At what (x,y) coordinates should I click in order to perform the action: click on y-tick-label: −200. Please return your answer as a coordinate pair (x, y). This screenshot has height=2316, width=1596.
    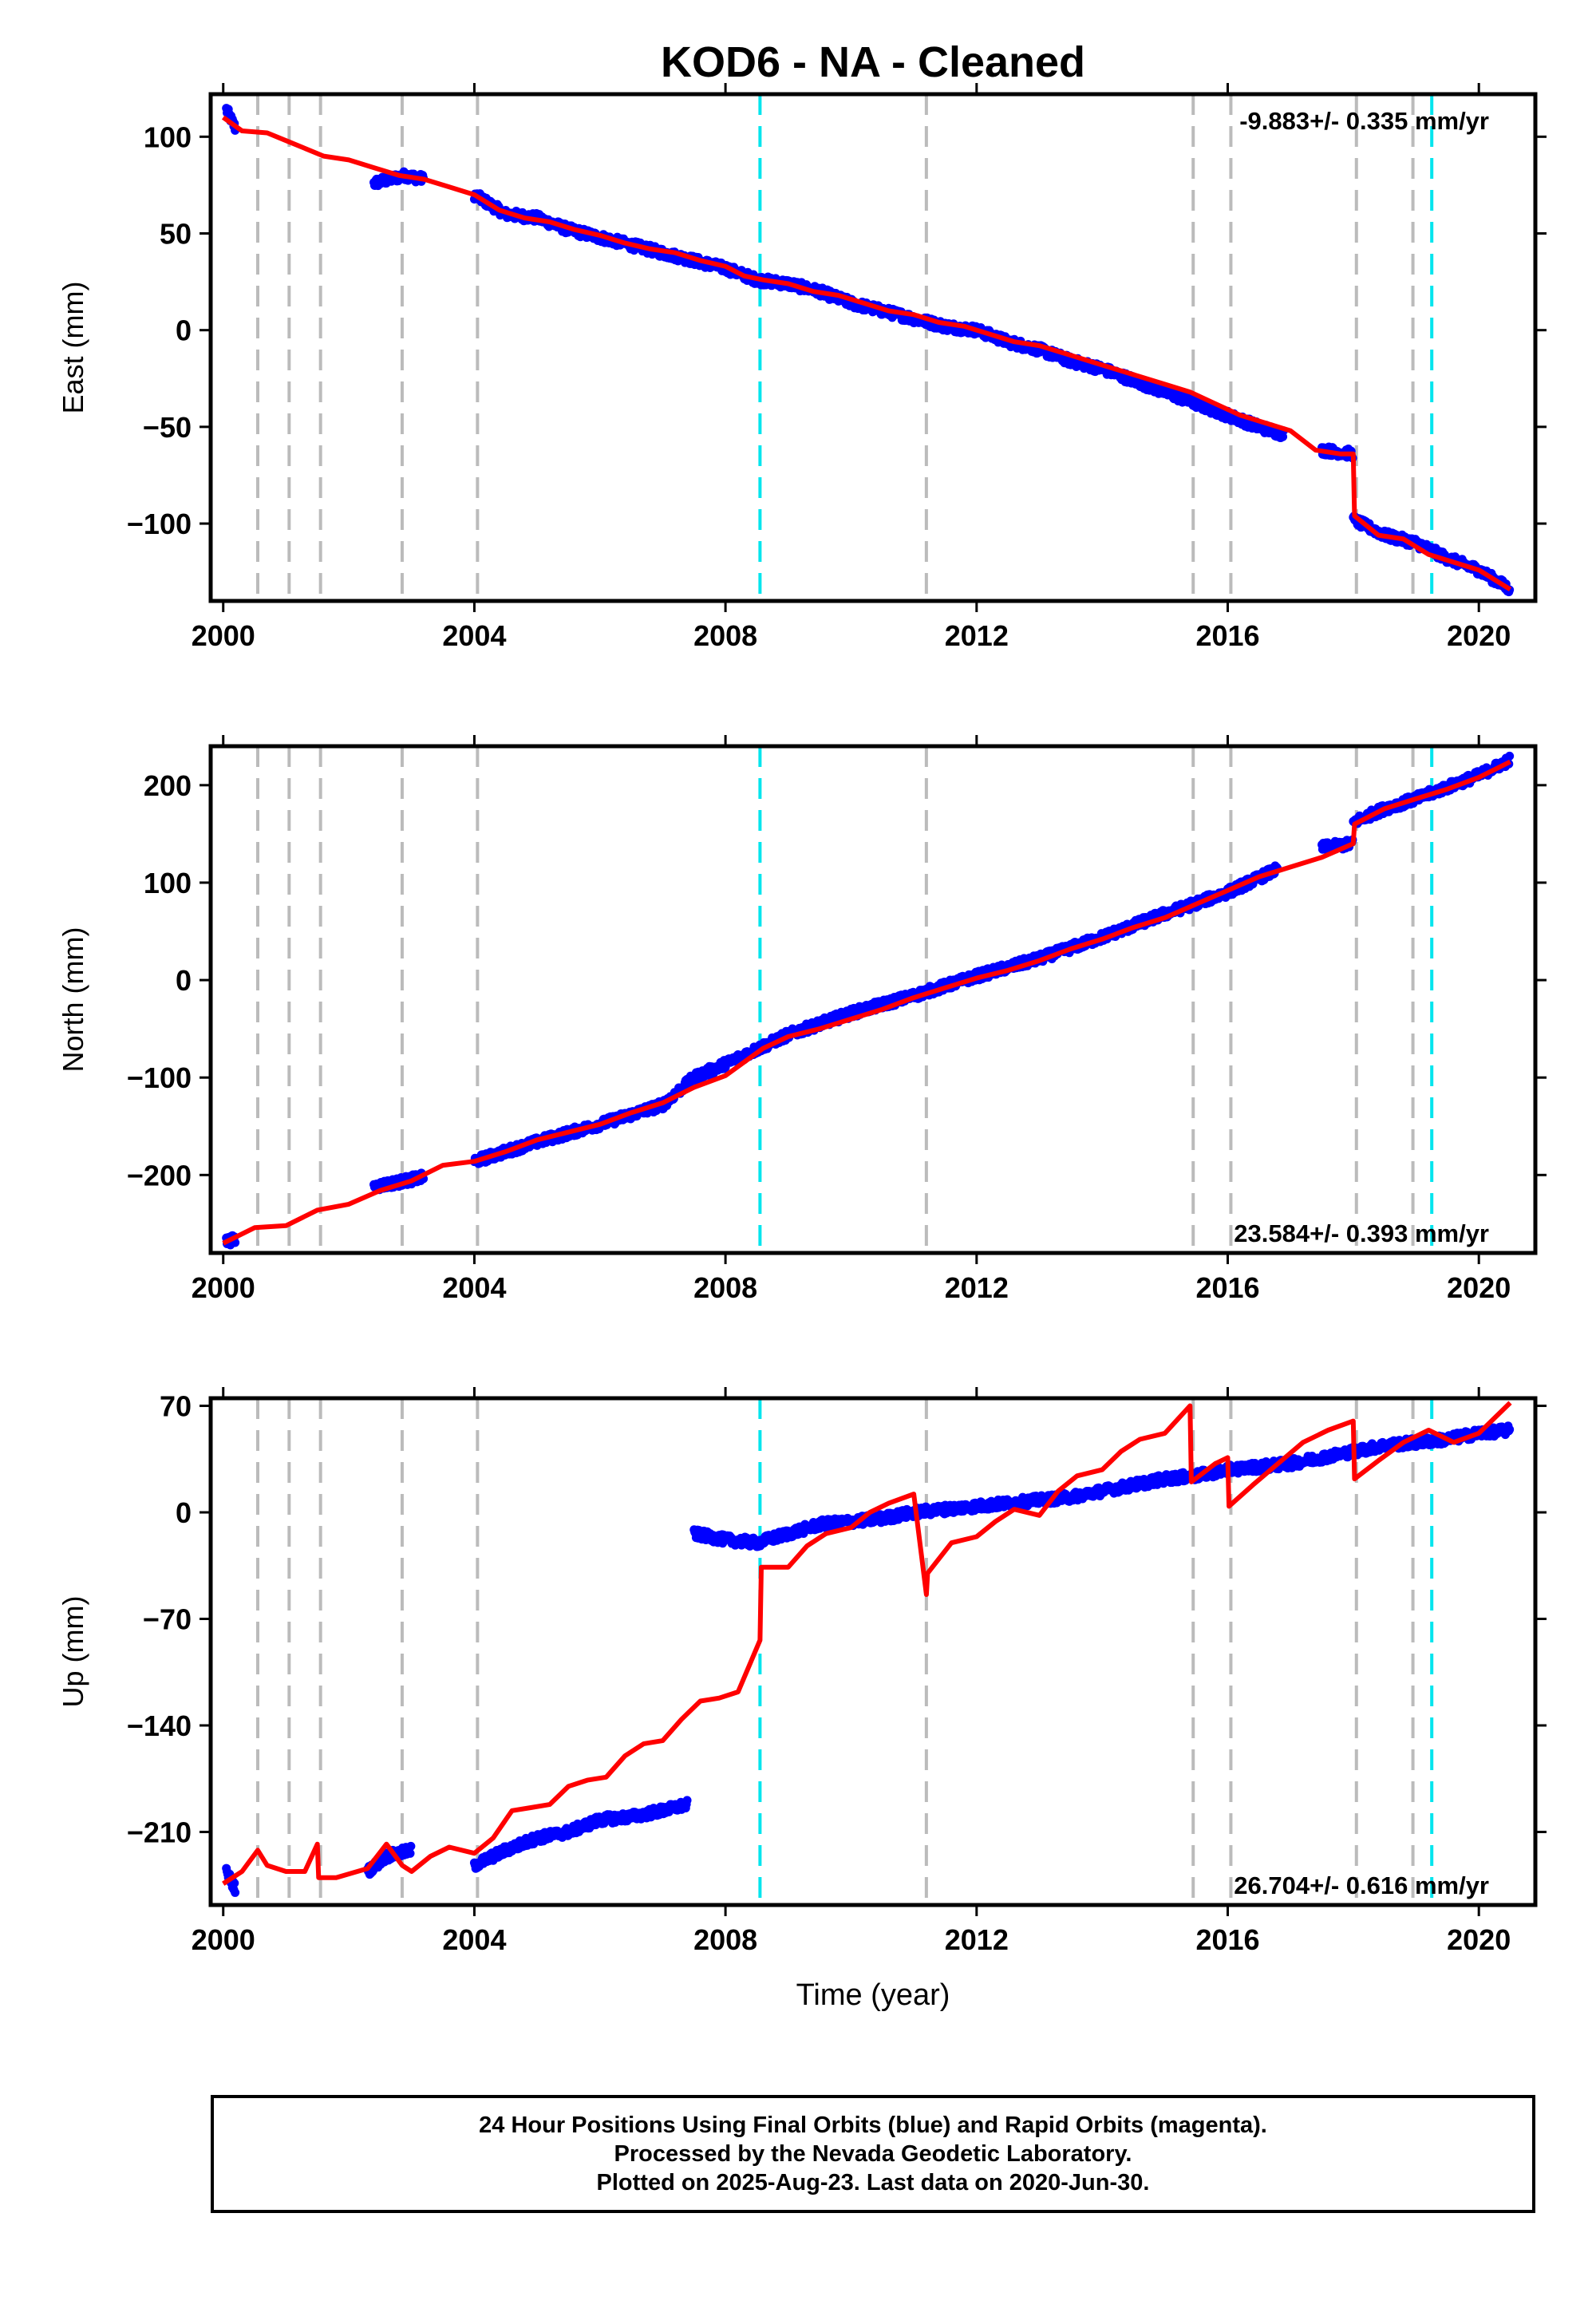
    Looking at the image, I should click on (159, 1175).